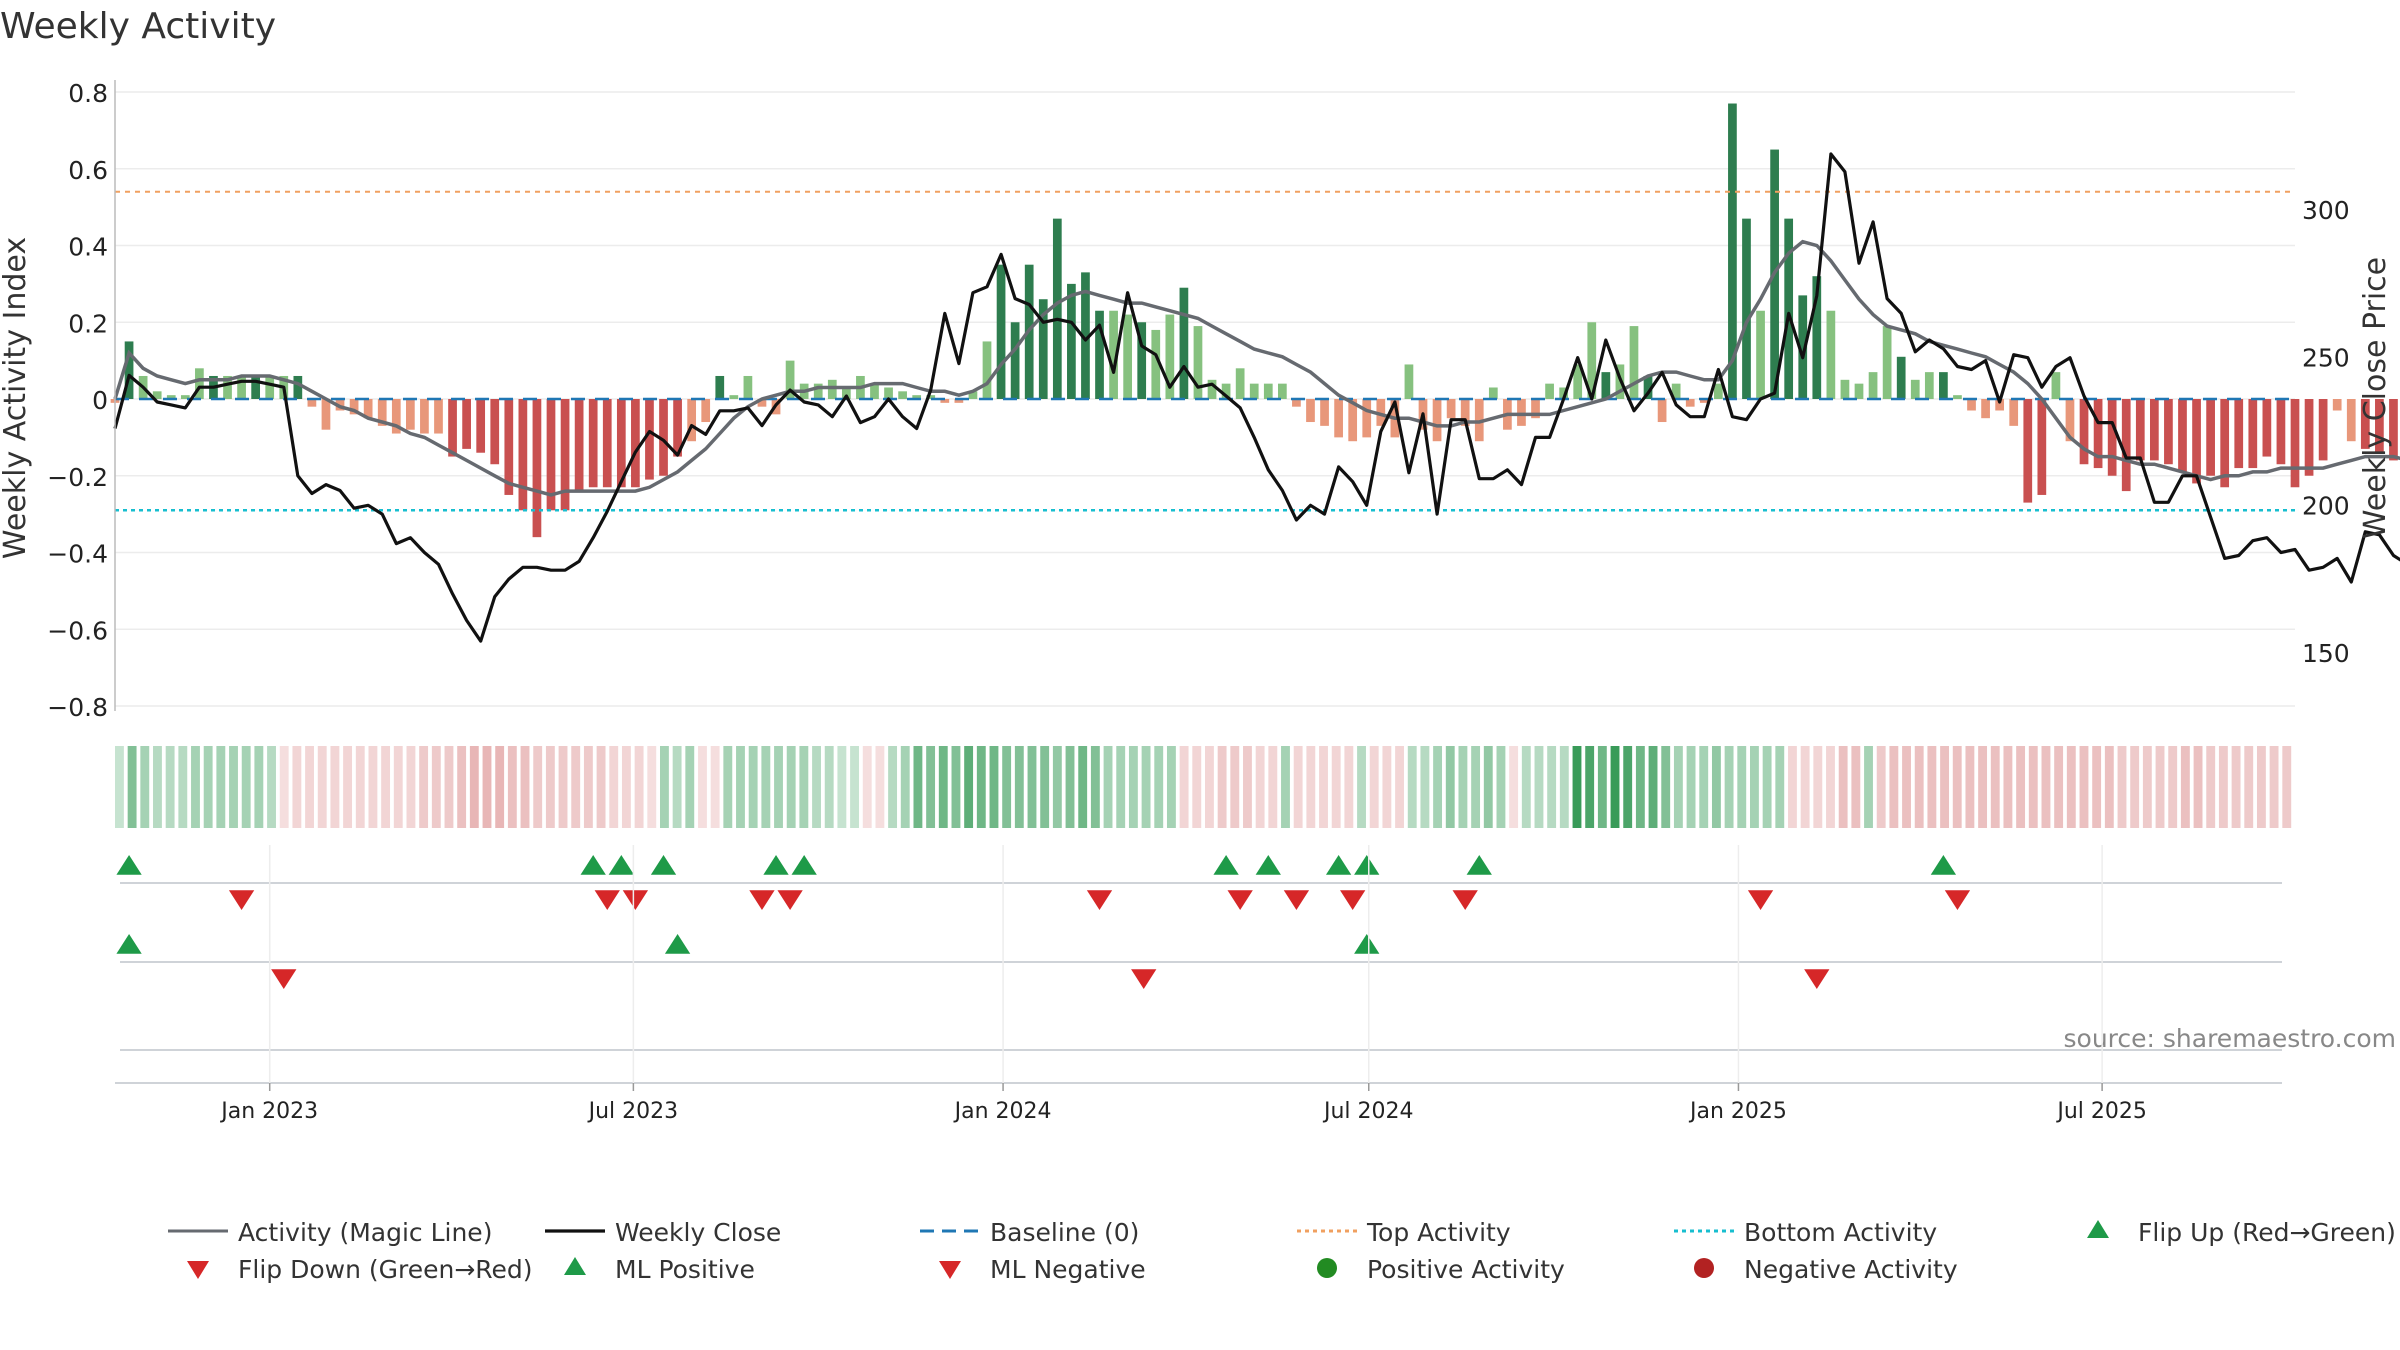 The width and height of the screenshot is (2400, 1350). What do you see at coordinates (698, 1232) in the screenshot?
I see `legend-label: Weekly Close` at bounding box center [698, 1232].